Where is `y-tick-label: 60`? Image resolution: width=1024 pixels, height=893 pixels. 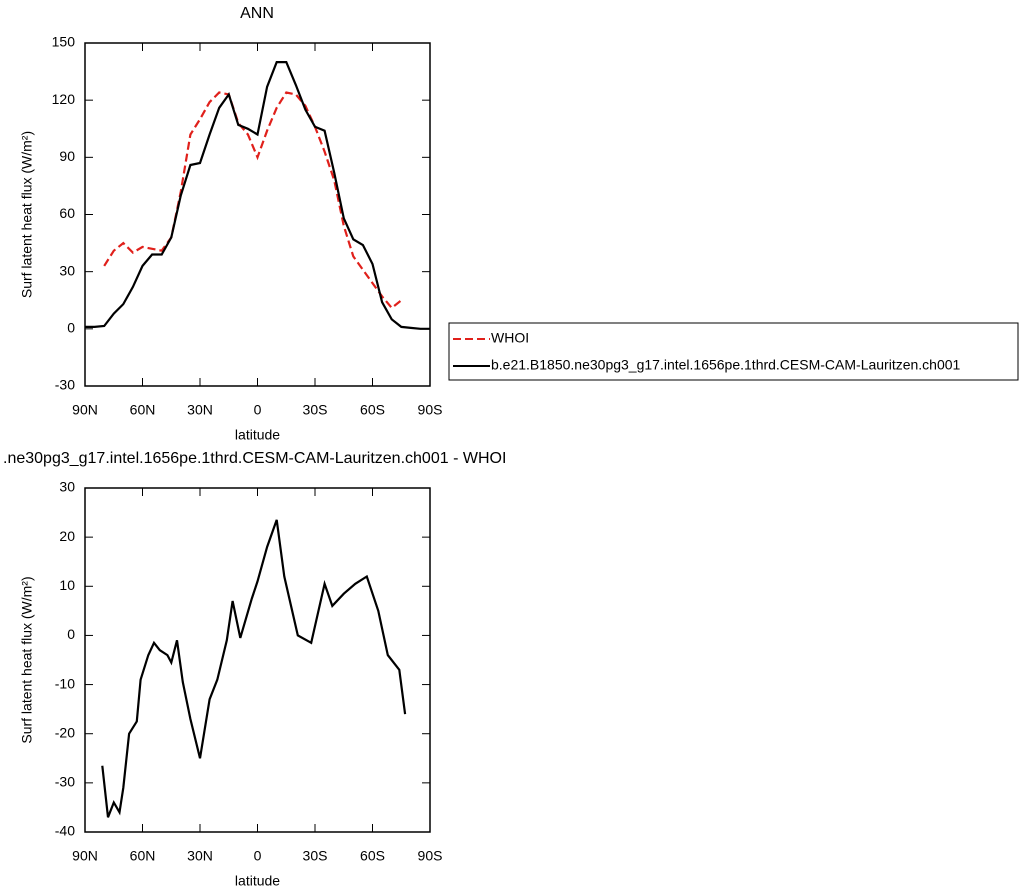
y-tick-label: 60 is located at coordinates (67, 213).